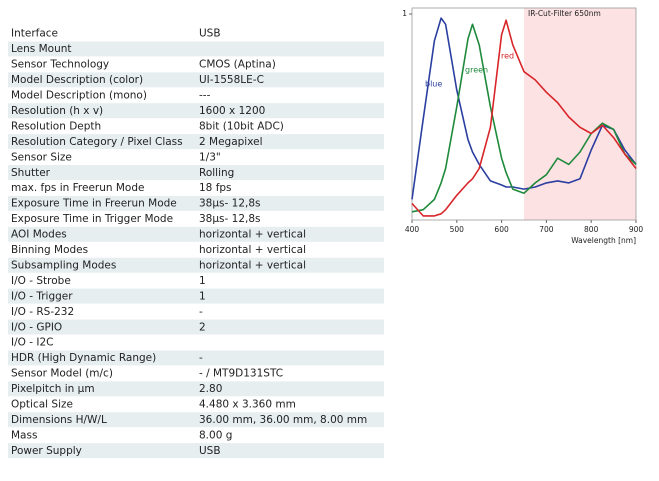  I want to click on spec-label: I/O - Strobe, so click(41, 281).